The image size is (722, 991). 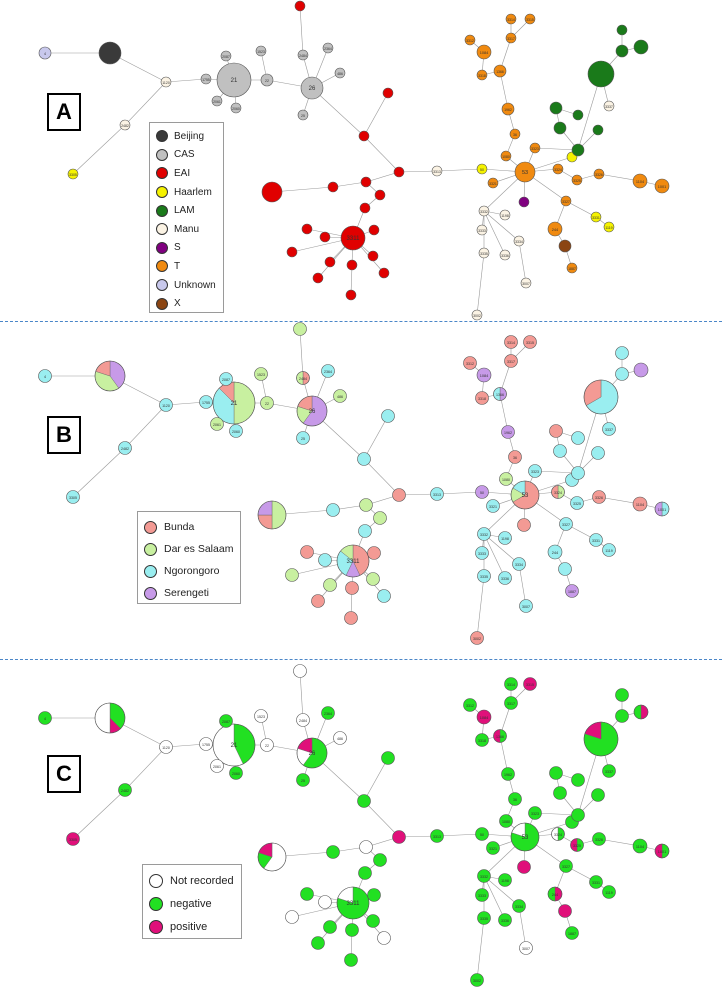 I want to click on node-c-c26: 26, so click(x=312, y=753).